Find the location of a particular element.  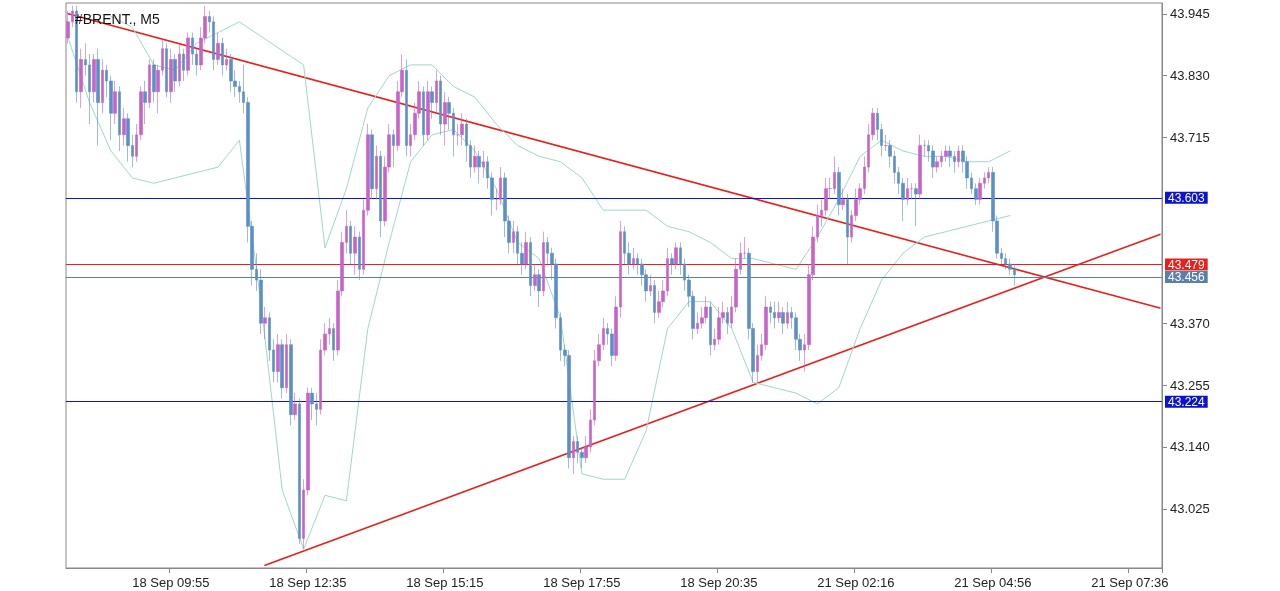

x-tick-label: 21 Sep 04:56 is located at coordinates (993, 582).